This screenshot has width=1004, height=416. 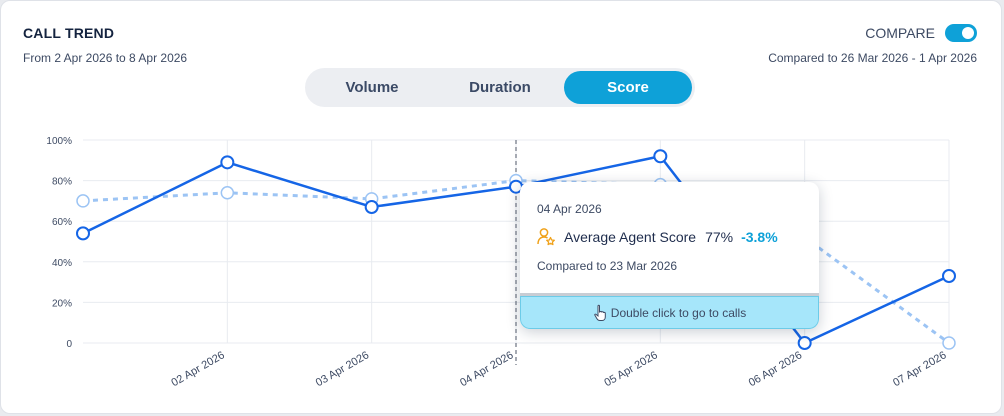 I want to click on tooltip-metric-row: Average Agent Score 77% -3.8%, so click(x=657, y=237).